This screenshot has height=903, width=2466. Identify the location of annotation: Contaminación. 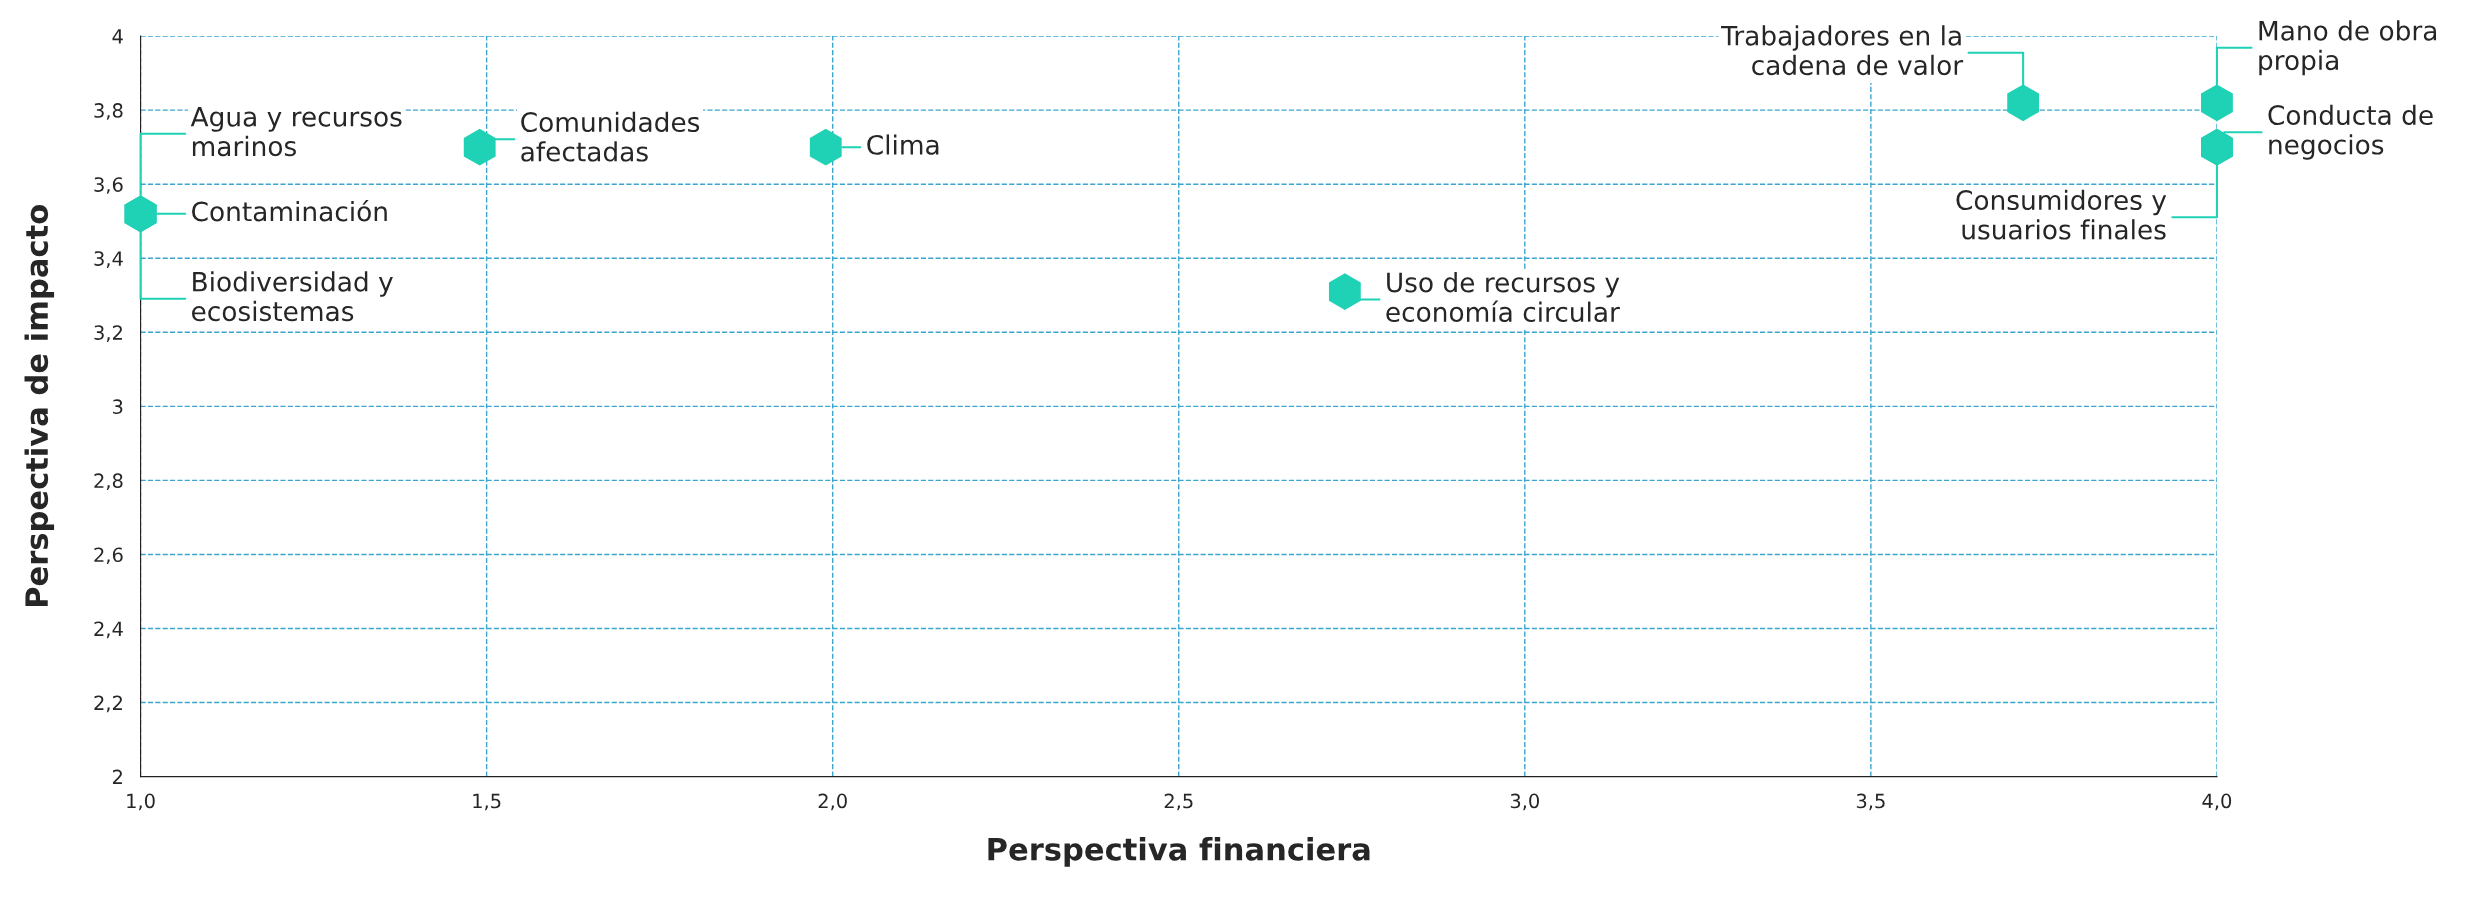
(289, 211).